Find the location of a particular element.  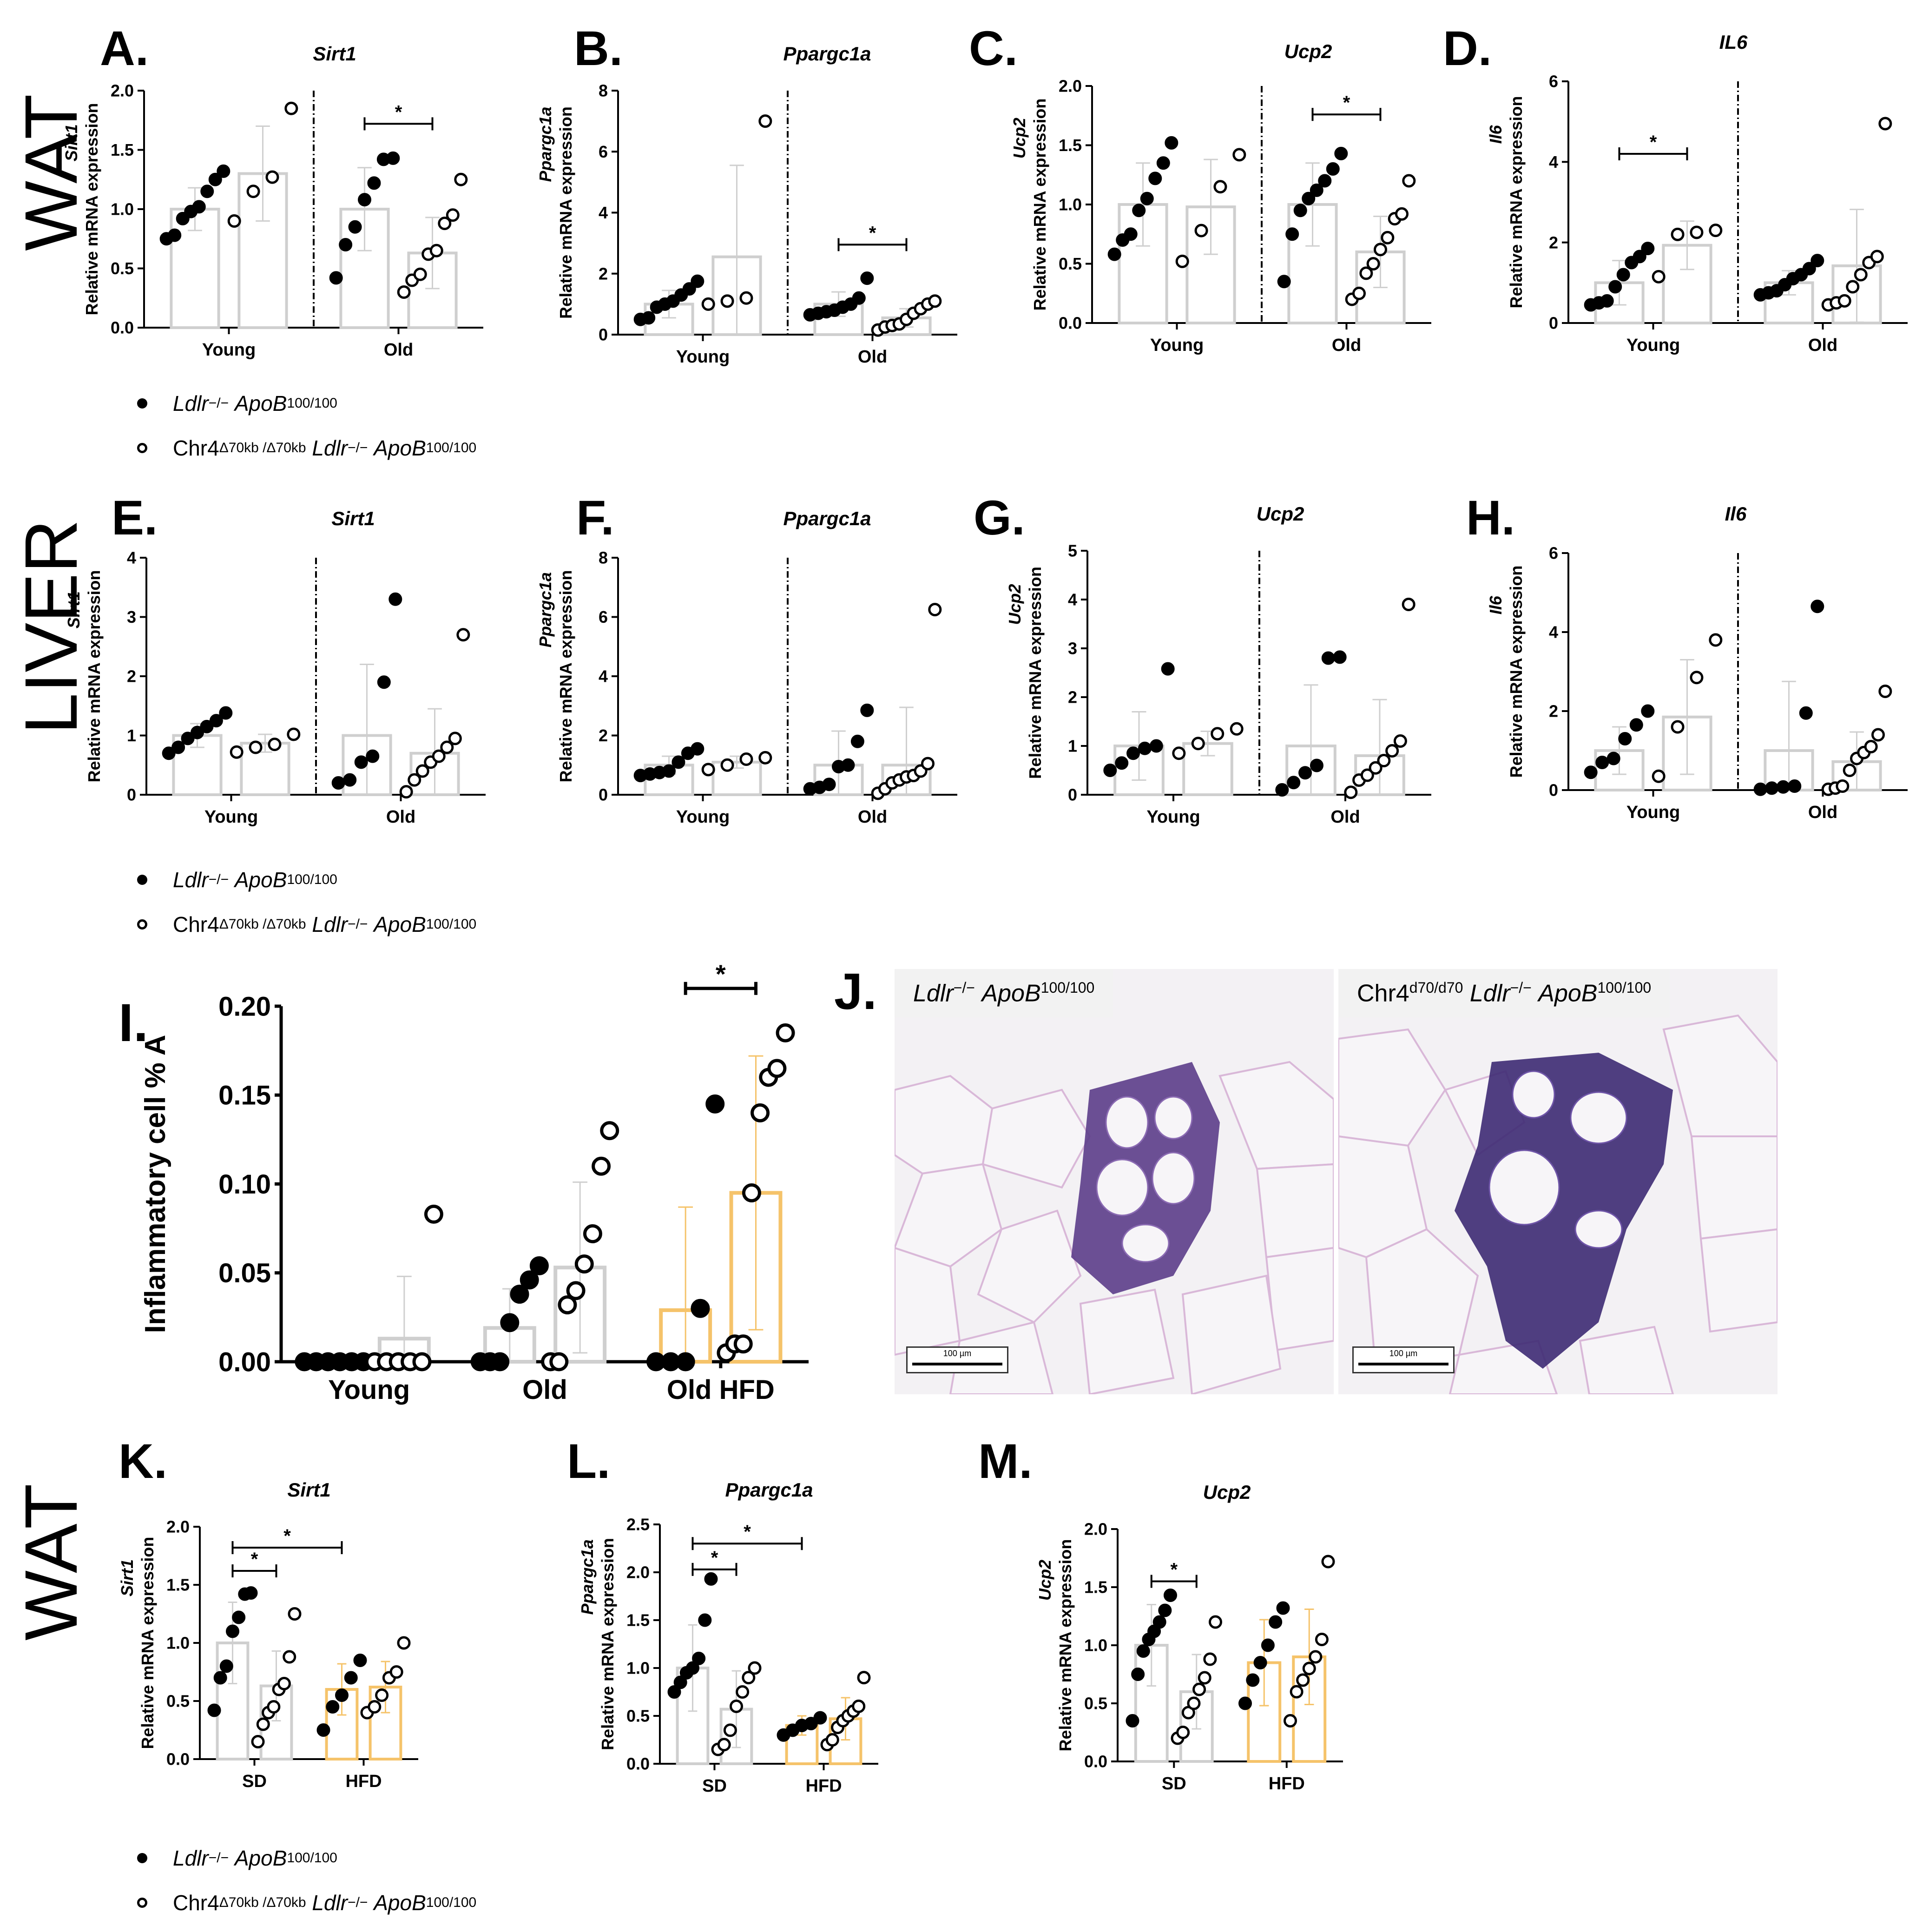

micro-prefix: Chr4 is located at coordinates (1383, 993).